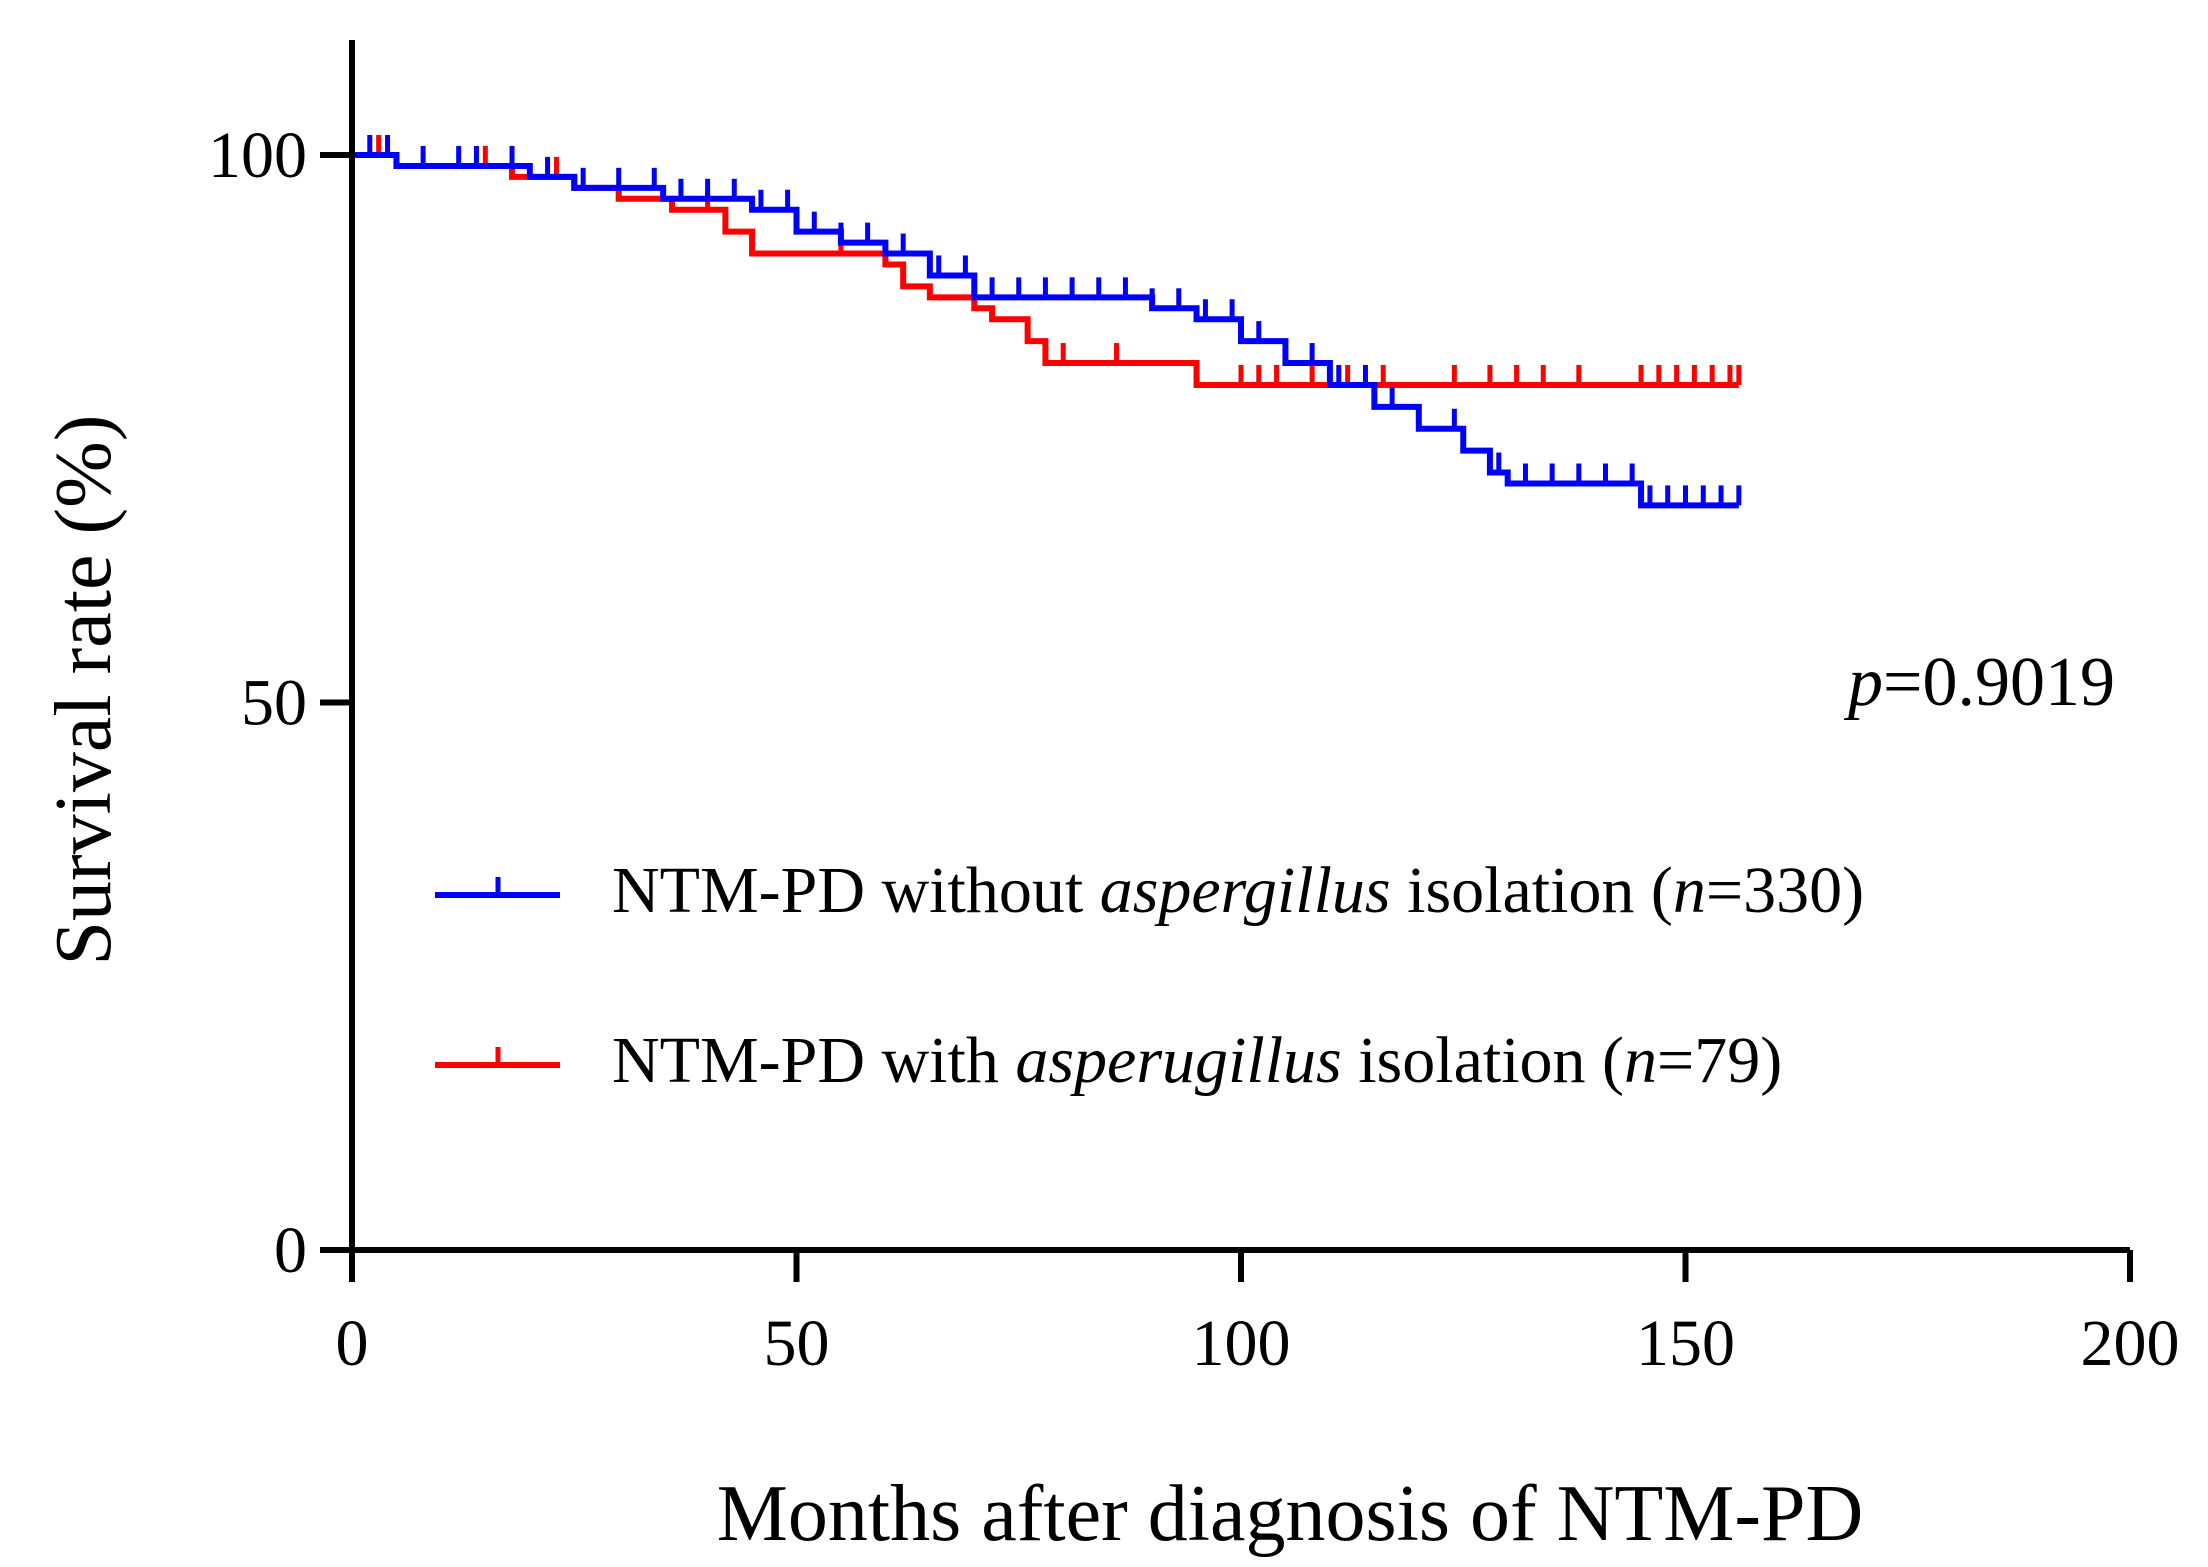 This screenshot has width=2208, height=1567. I want to click on survival-curve-blue, so click(1045, 330).